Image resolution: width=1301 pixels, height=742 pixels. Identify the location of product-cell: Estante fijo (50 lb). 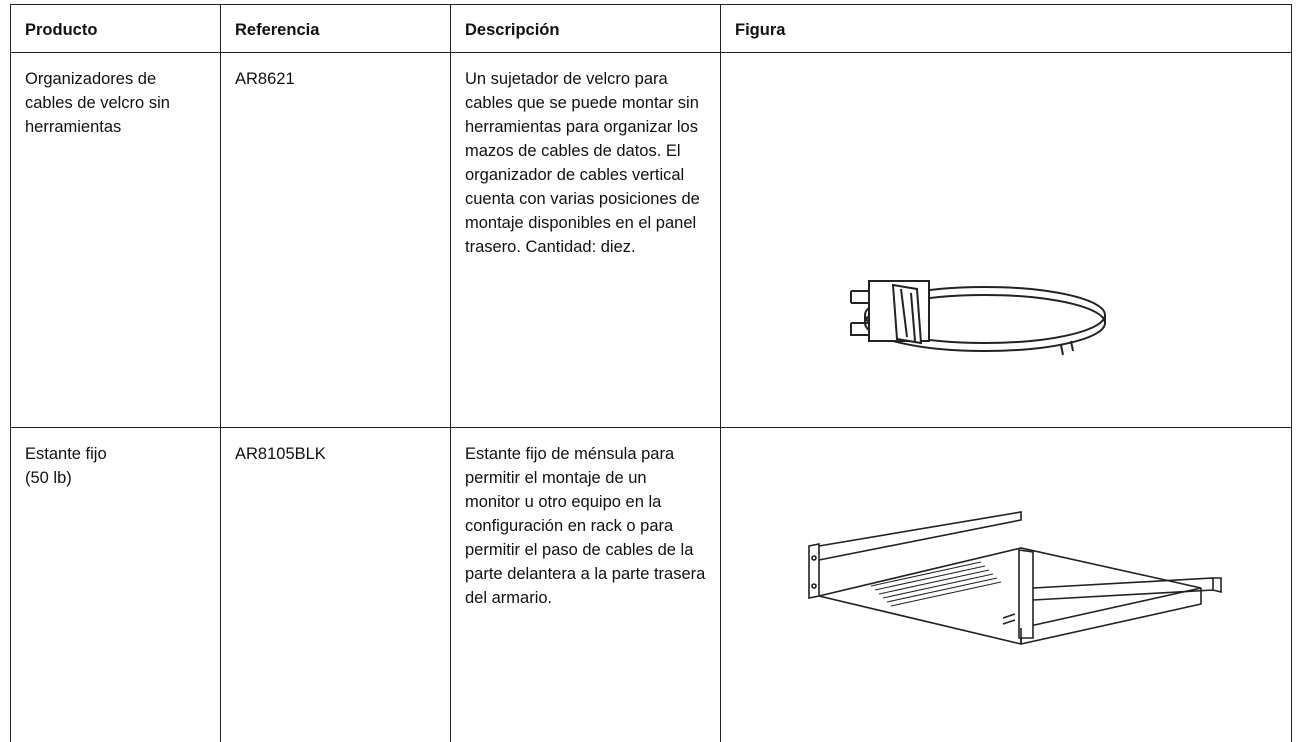
(116, 585).